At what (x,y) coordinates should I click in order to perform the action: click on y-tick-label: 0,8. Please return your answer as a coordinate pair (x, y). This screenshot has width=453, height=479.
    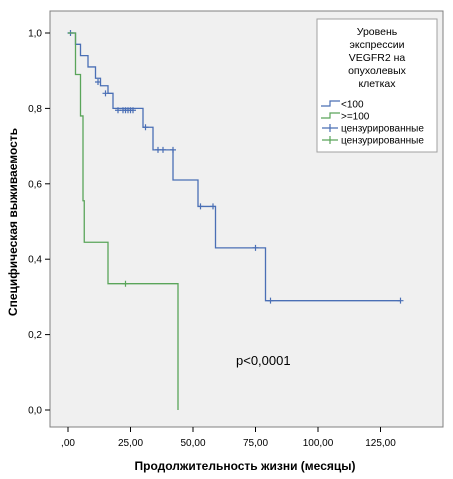
    Looking at the image, I should click on (35, 109).